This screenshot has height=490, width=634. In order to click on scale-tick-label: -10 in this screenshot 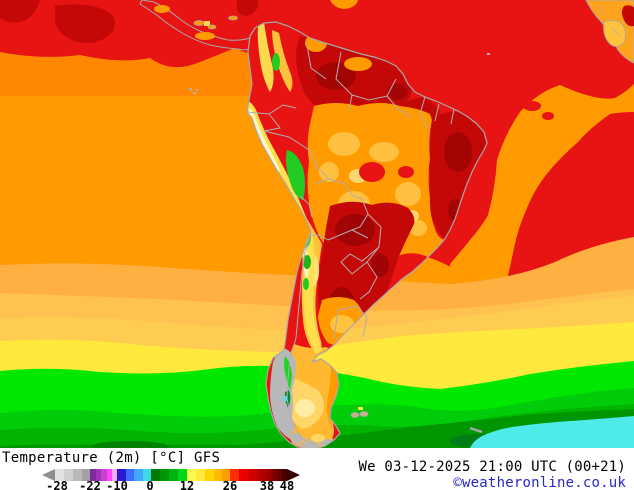, I will do `click(117, 484)`.